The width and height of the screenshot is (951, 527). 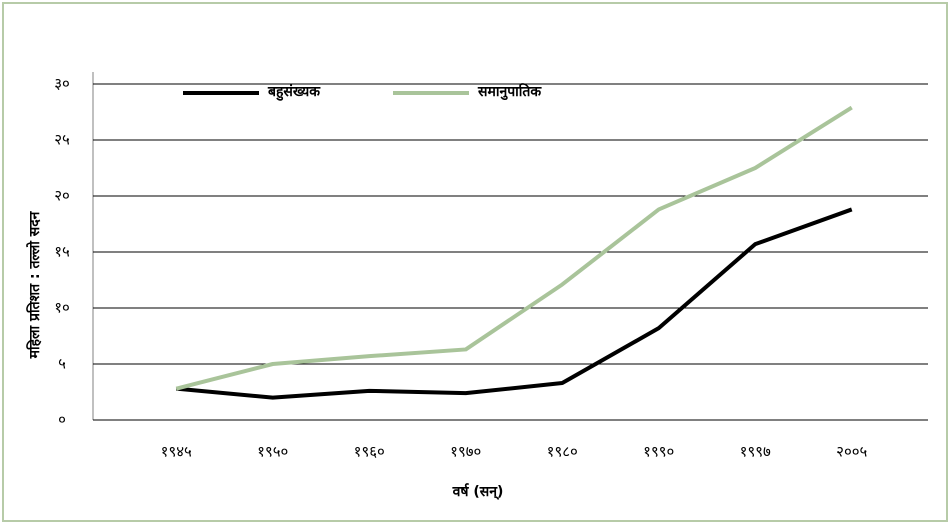 What do you see at coordinates (369, 452) in the screenshot?
I see `x-tick-label: १९६०` at bounding box center [369, 452].